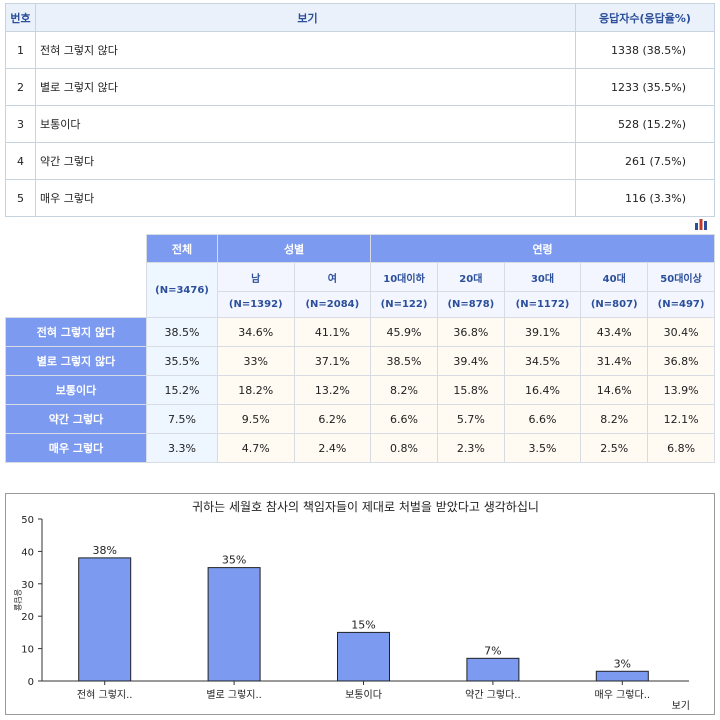 Image resolution: width=720 pixels, height=720 pixels. Describe the element at coordinates (332, 390) in the screenshot. I see `cell: 13.2%` at that location.